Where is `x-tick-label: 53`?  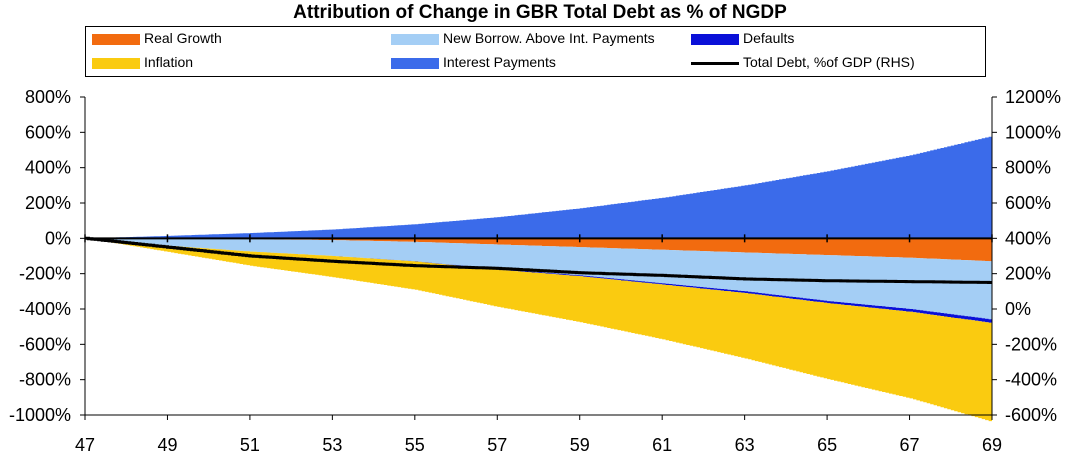 x-tick-label: 53 is located at coordinates (332, 445).